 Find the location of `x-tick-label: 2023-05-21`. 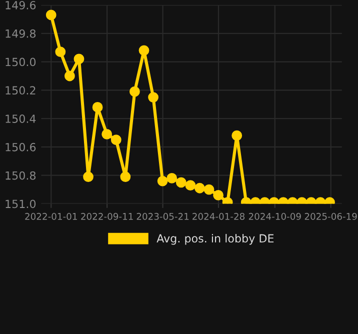

x-tick-label: 2023-05-21 is located at coordinates (162, 216).